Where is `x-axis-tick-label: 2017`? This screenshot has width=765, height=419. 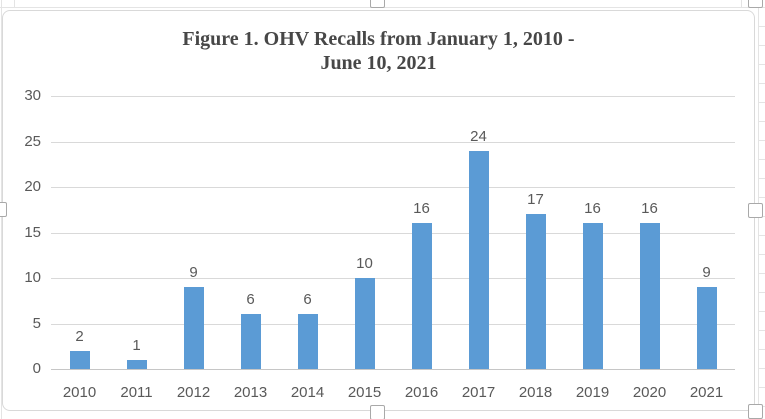 x-axis-tick-label: 2017 is located at coordinates (478, 392).